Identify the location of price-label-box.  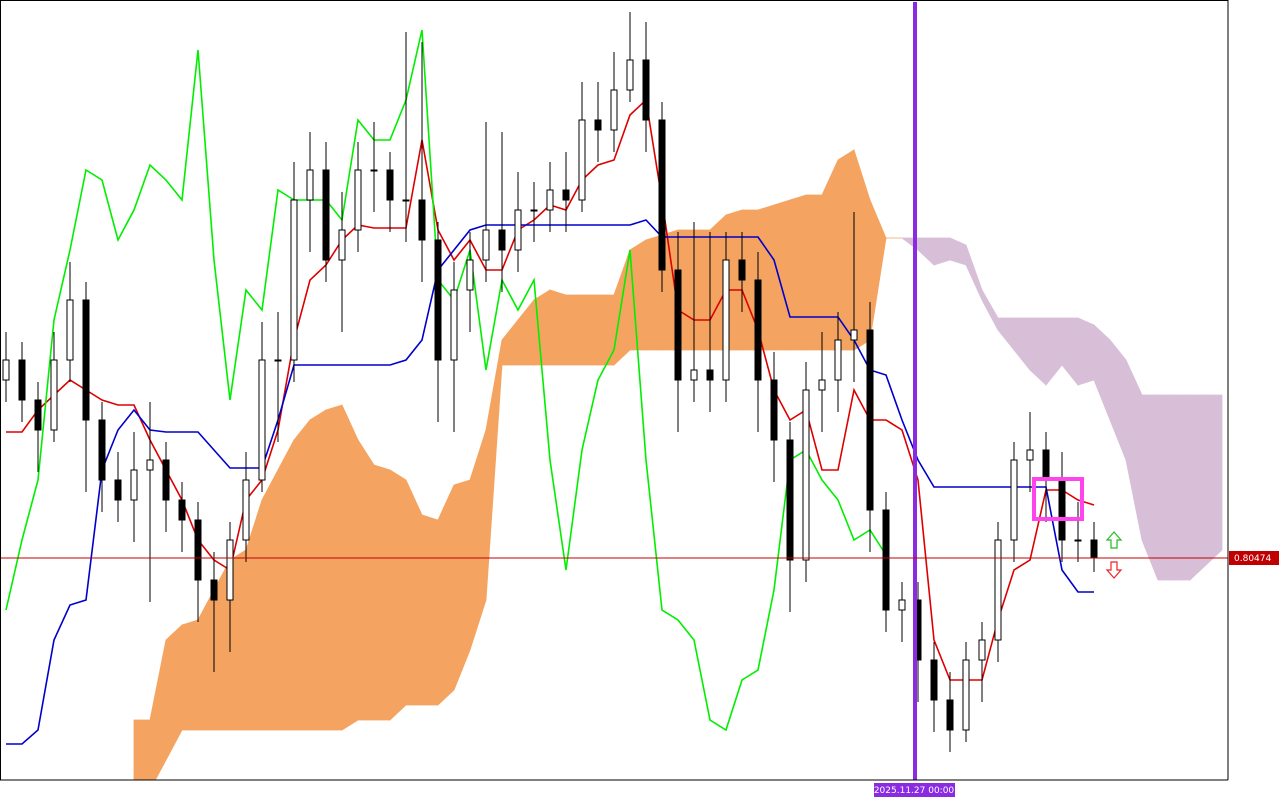
(1254, 558).